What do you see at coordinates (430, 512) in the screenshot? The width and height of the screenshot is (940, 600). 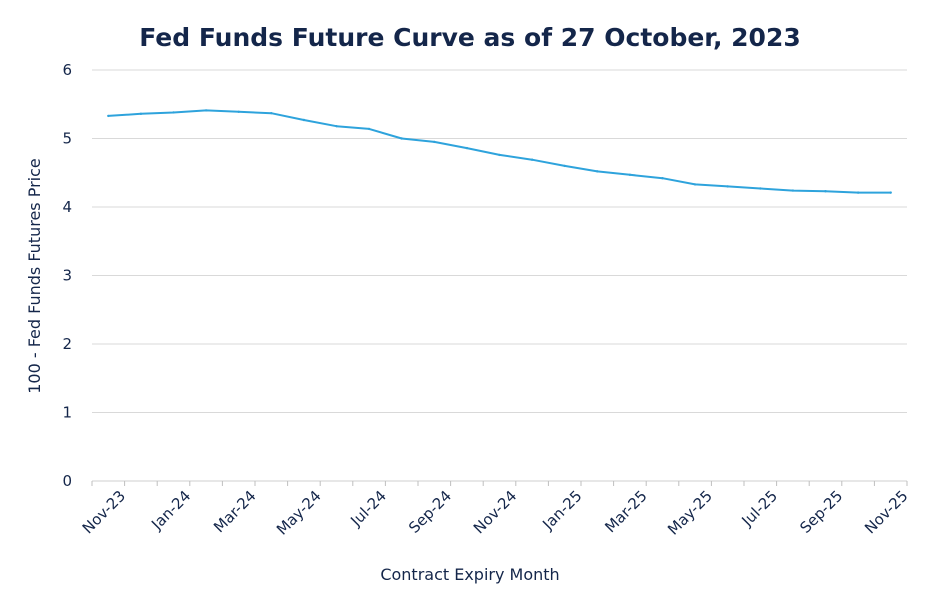 I see `x-tick-label: Sep-24` at bounding box center [430, 512].